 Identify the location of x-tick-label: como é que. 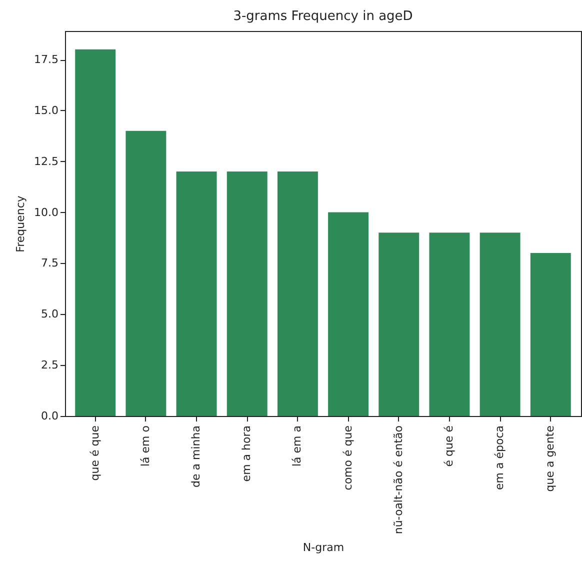
(347, 457).